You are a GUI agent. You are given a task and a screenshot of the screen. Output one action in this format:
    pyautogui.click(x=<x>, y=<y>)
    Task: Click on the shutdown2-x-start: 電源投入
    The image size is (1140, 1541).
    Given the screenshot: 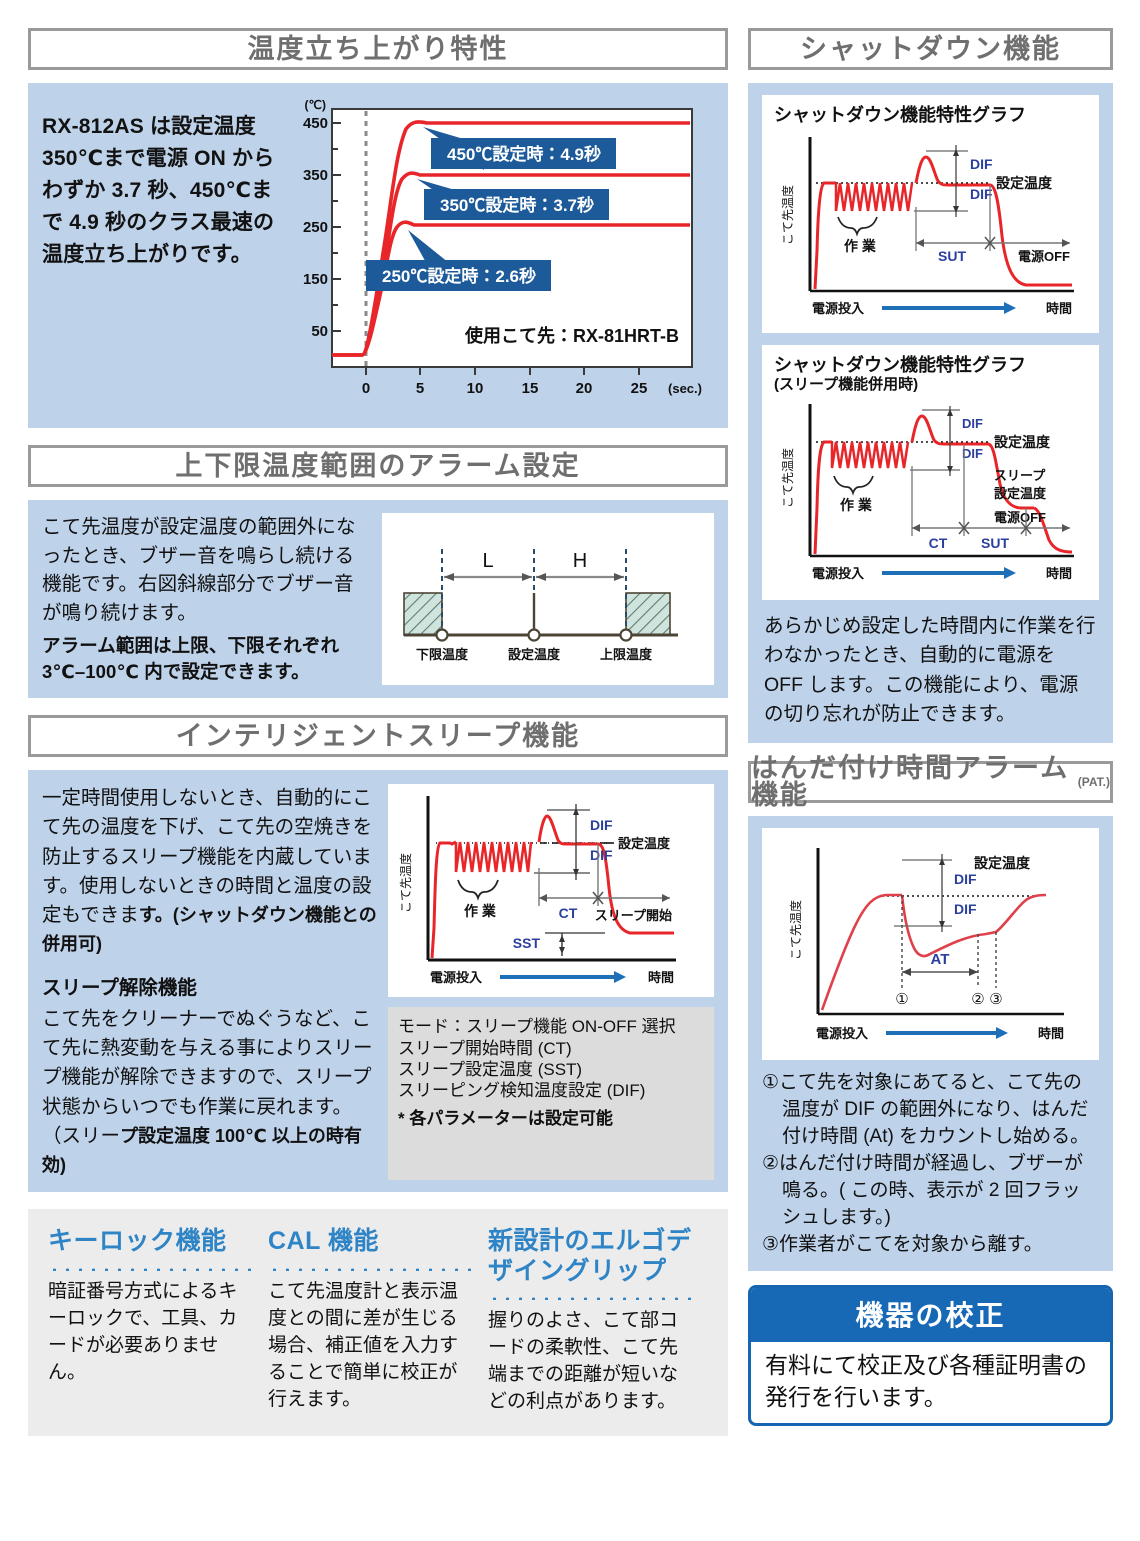 What is the action you would take?
    pyautogui.click(x=838, y=573)
    